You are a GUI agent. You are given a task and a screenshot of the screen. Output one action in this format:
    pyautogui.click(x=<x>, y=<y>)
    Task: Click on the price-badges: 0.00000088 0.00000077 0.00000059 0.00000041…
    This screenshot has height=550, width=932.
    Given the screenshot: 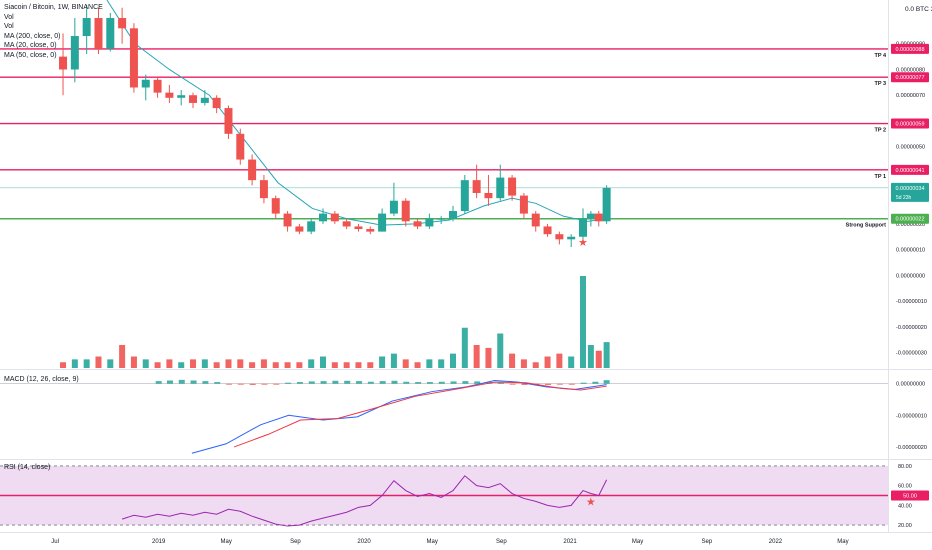 What is the action you would take?
    pyautogui.click(x=910, y=272)
    